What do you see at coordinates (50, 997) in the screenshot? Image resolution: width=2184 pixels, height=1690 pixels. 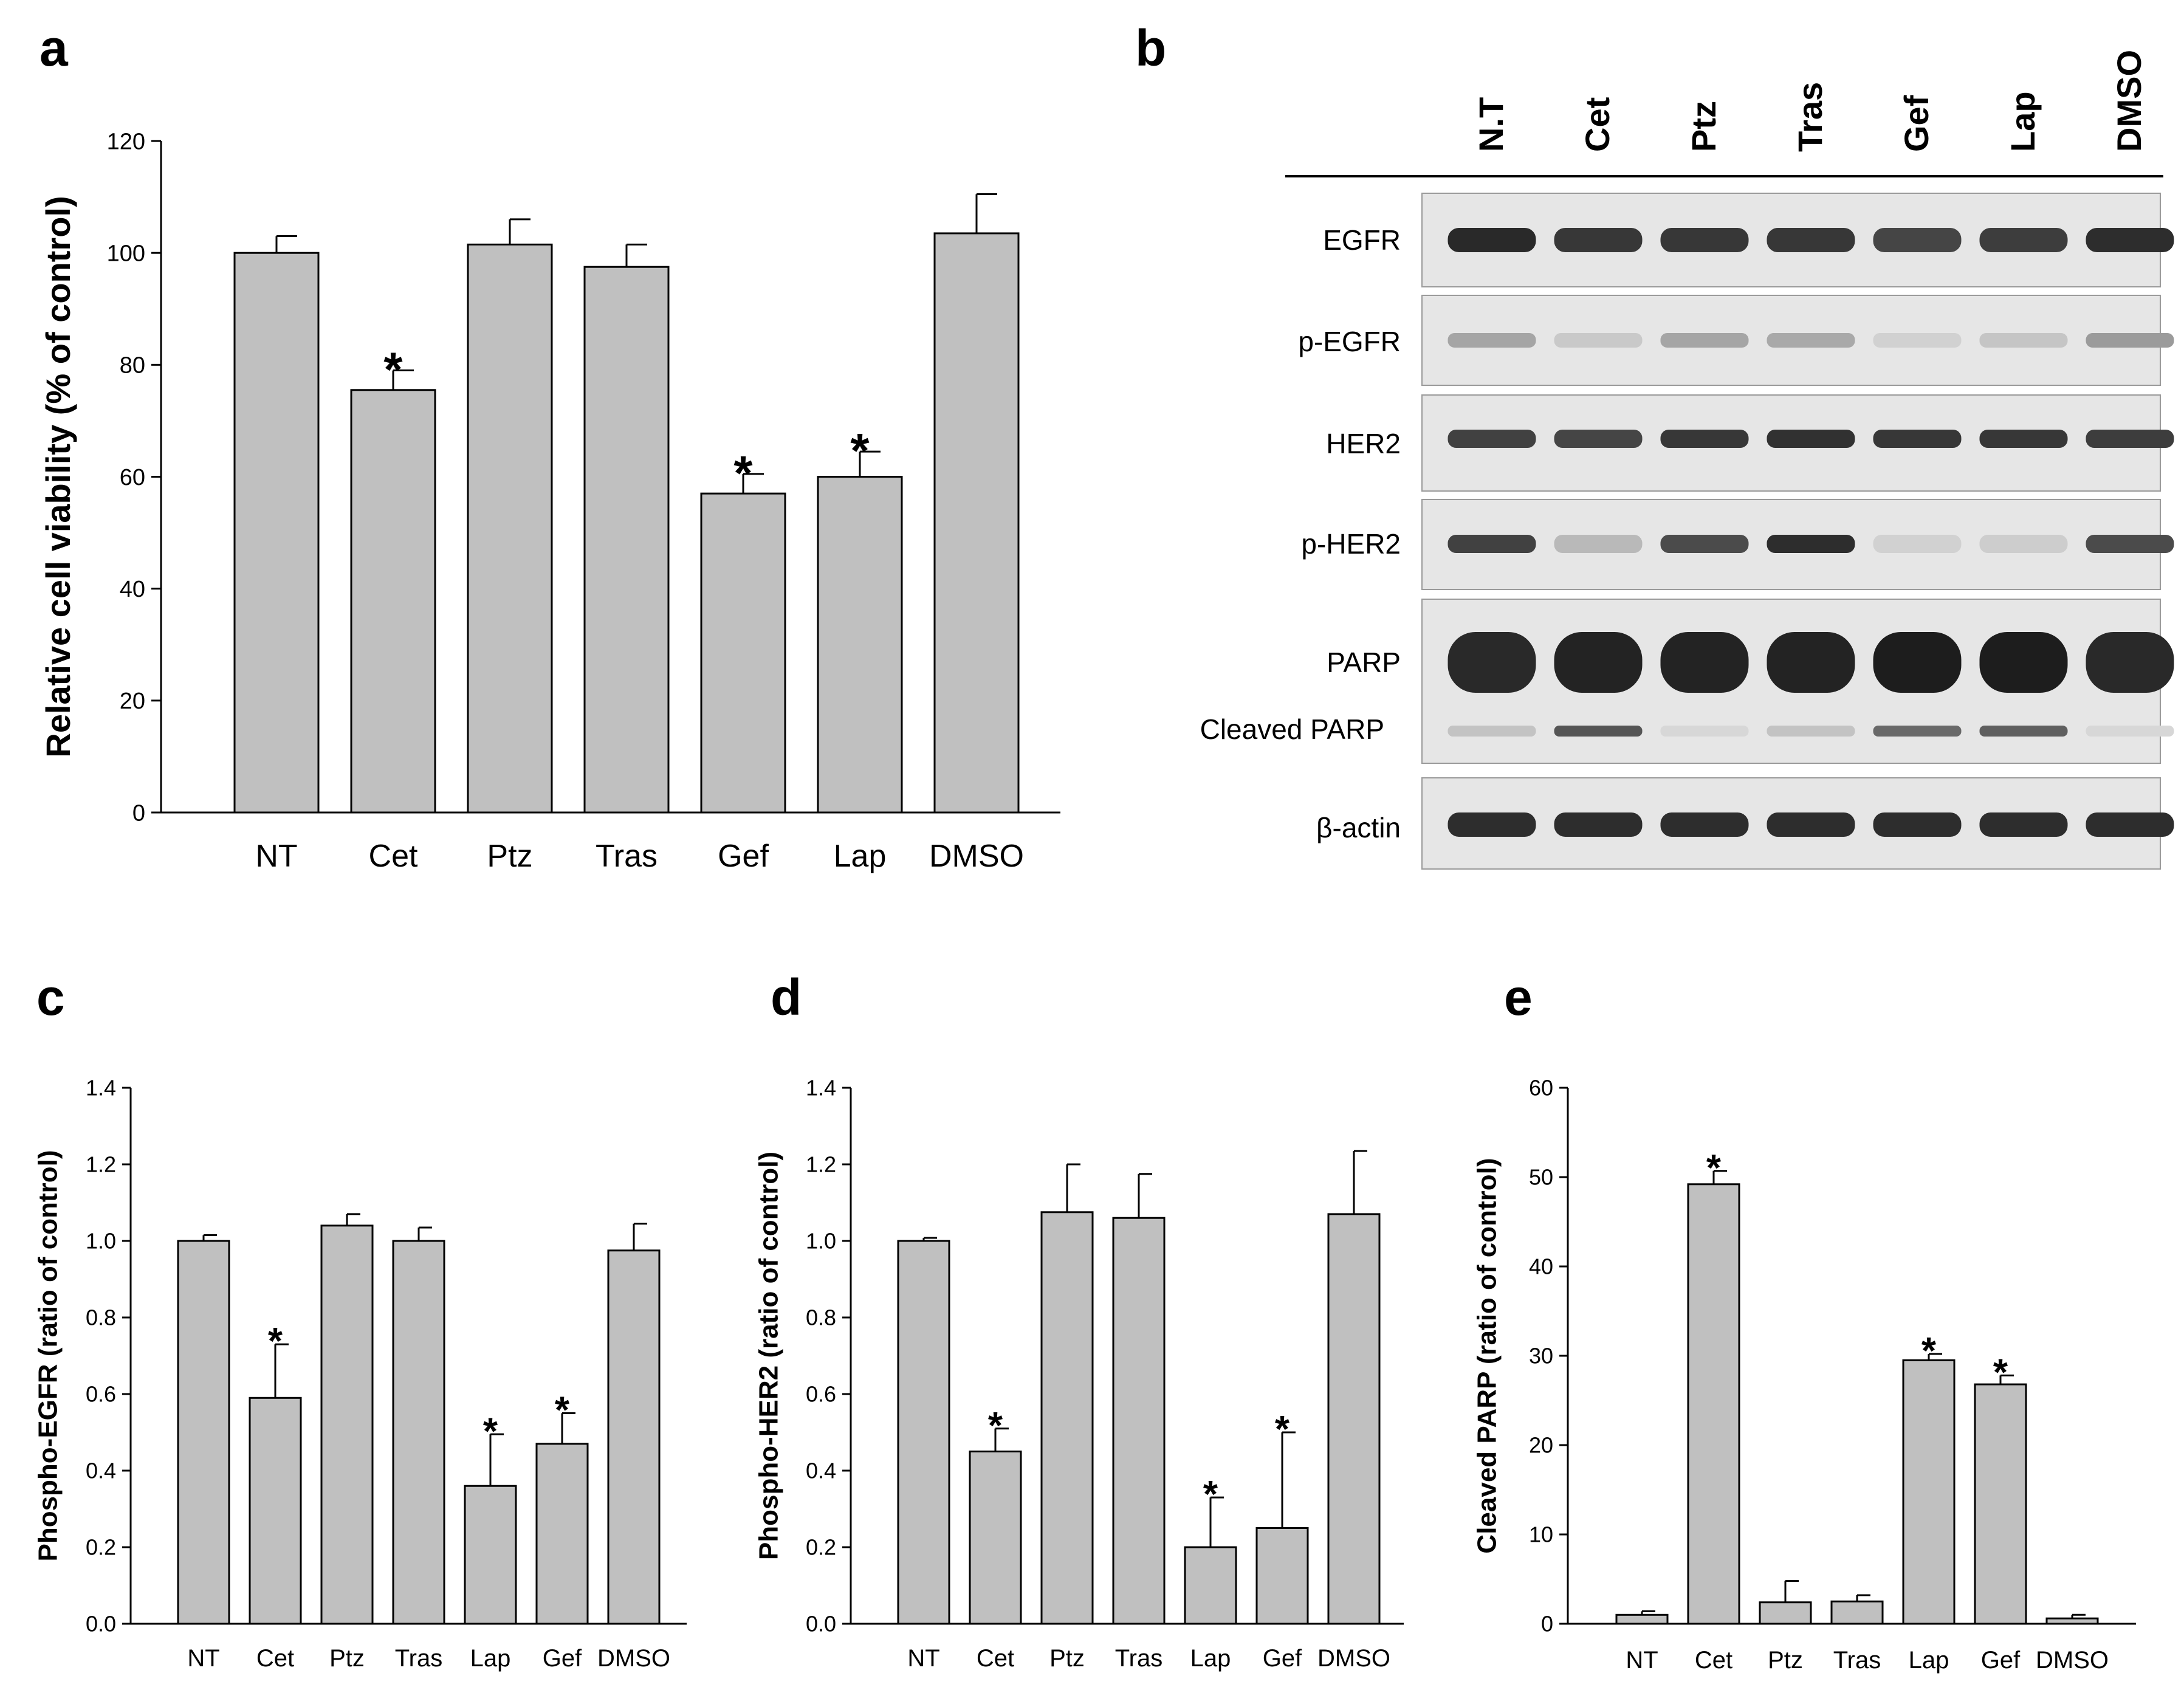 I see `panel-letter-c: c` at bounding box center [50, 997].